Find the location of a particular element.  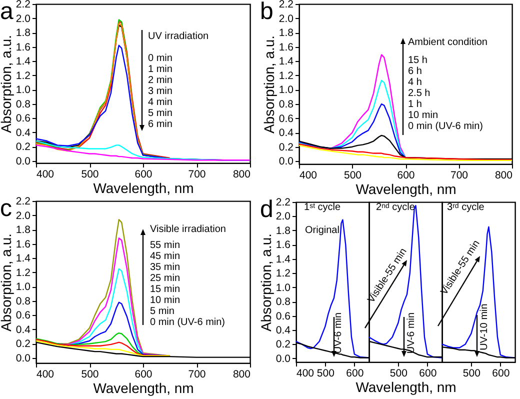

annotation: Ambient condition is located at coordinates (448, 42).